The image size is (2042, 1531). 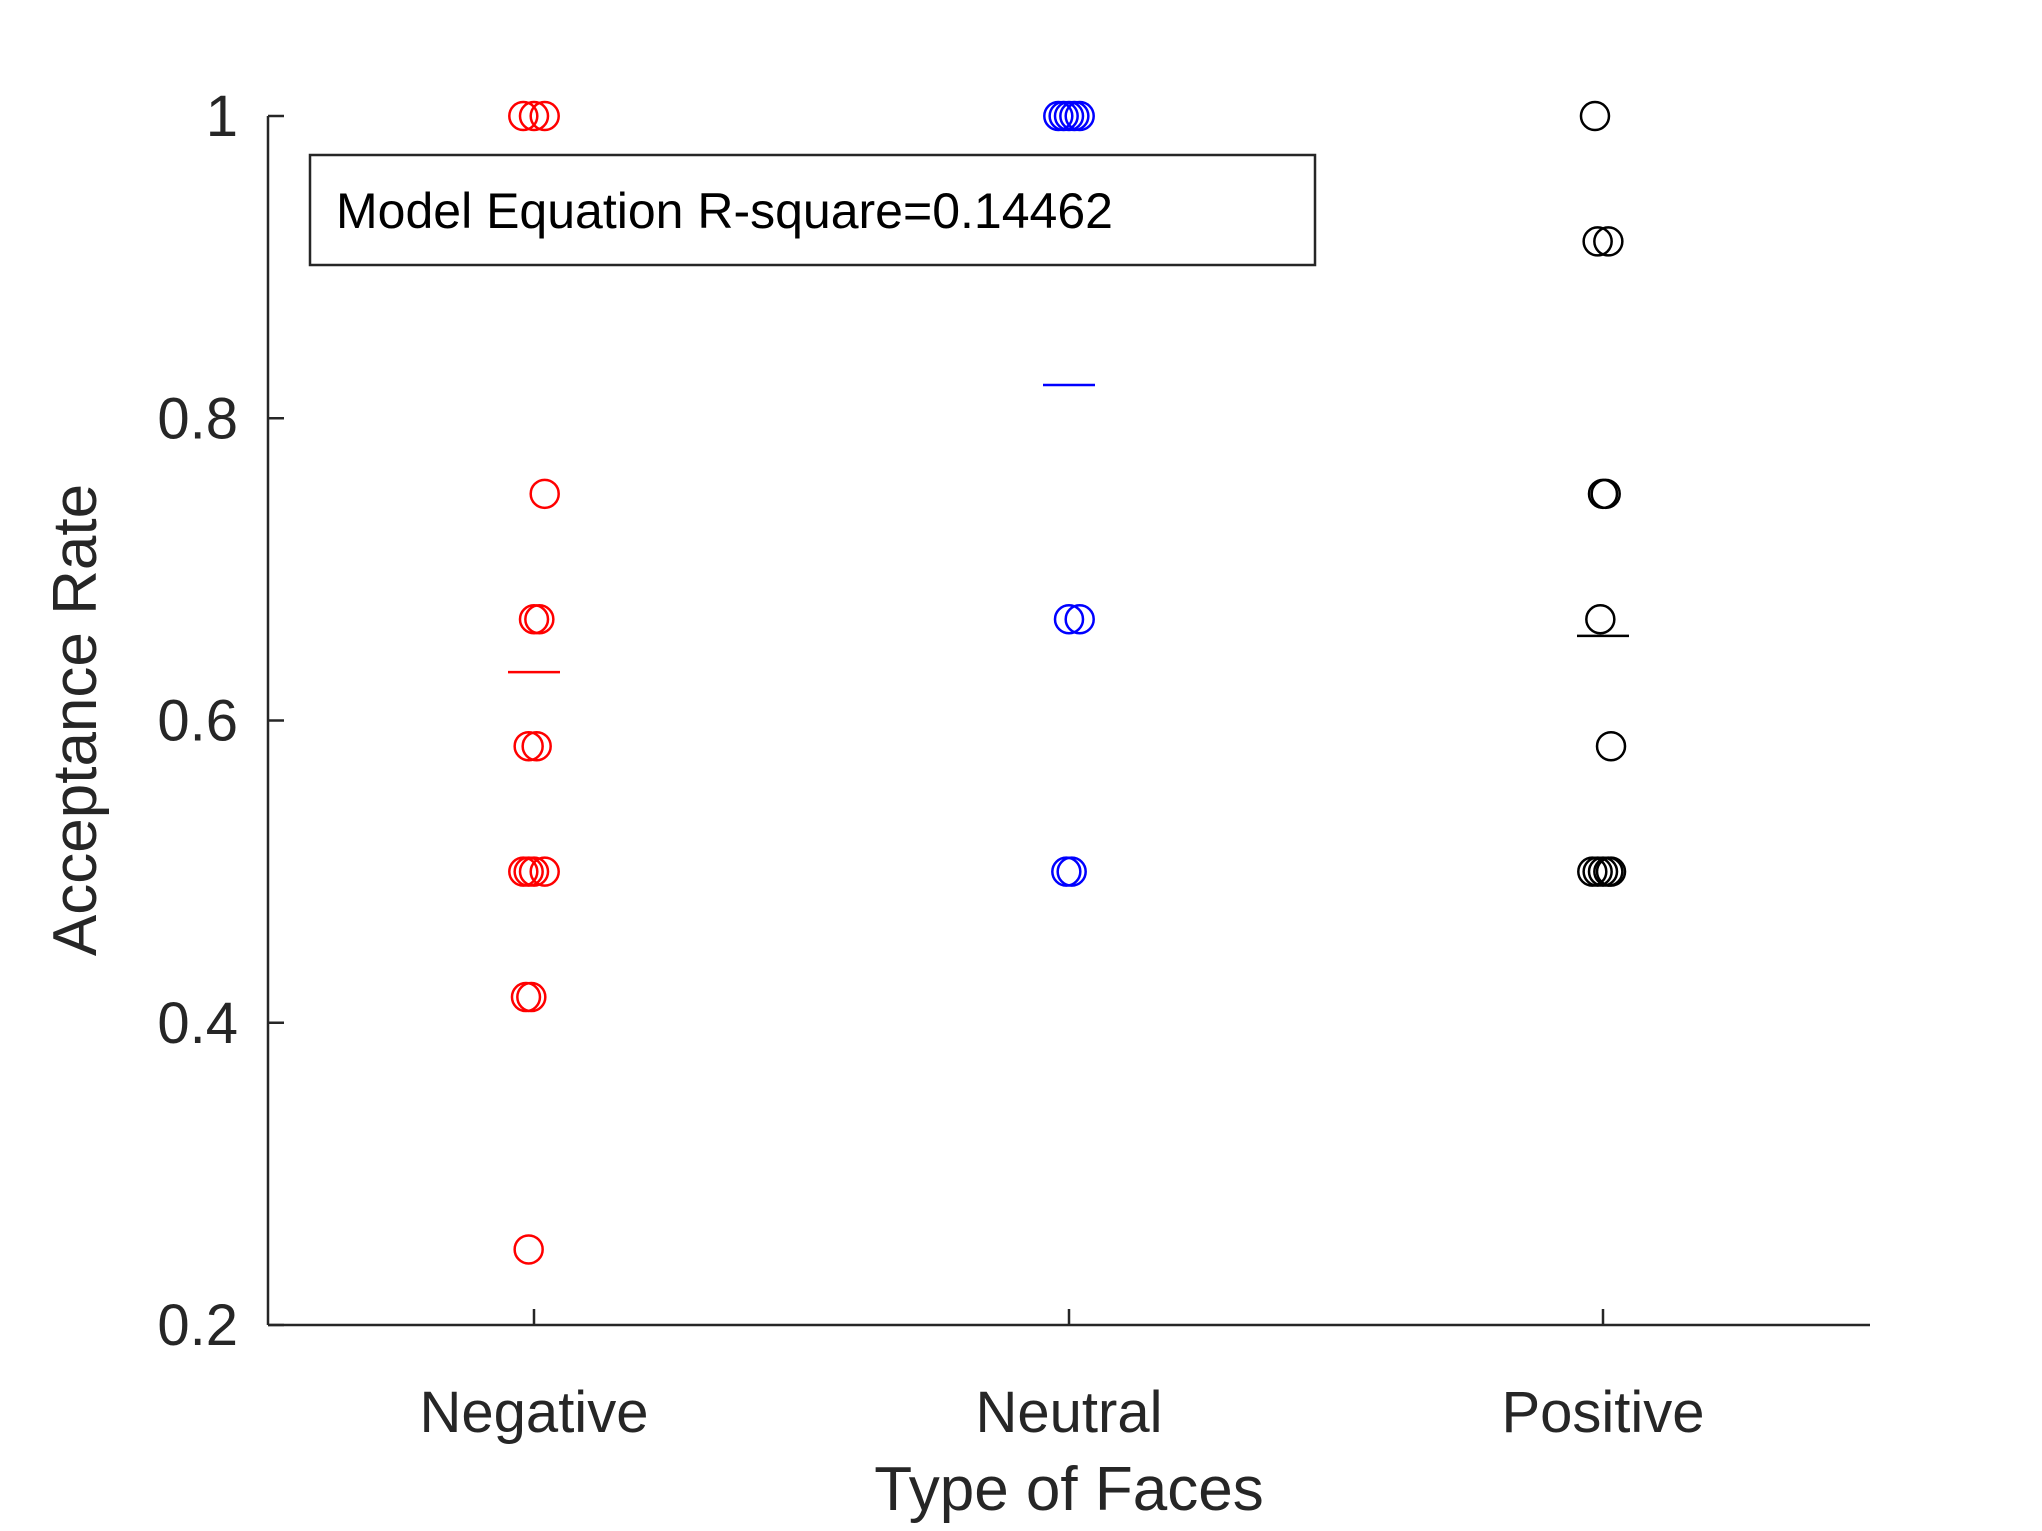 What do you see at coordinates (197, 1325) in the screenshot?
I see `y-tick-label: 0.2` at bounding box center [197, 1325].